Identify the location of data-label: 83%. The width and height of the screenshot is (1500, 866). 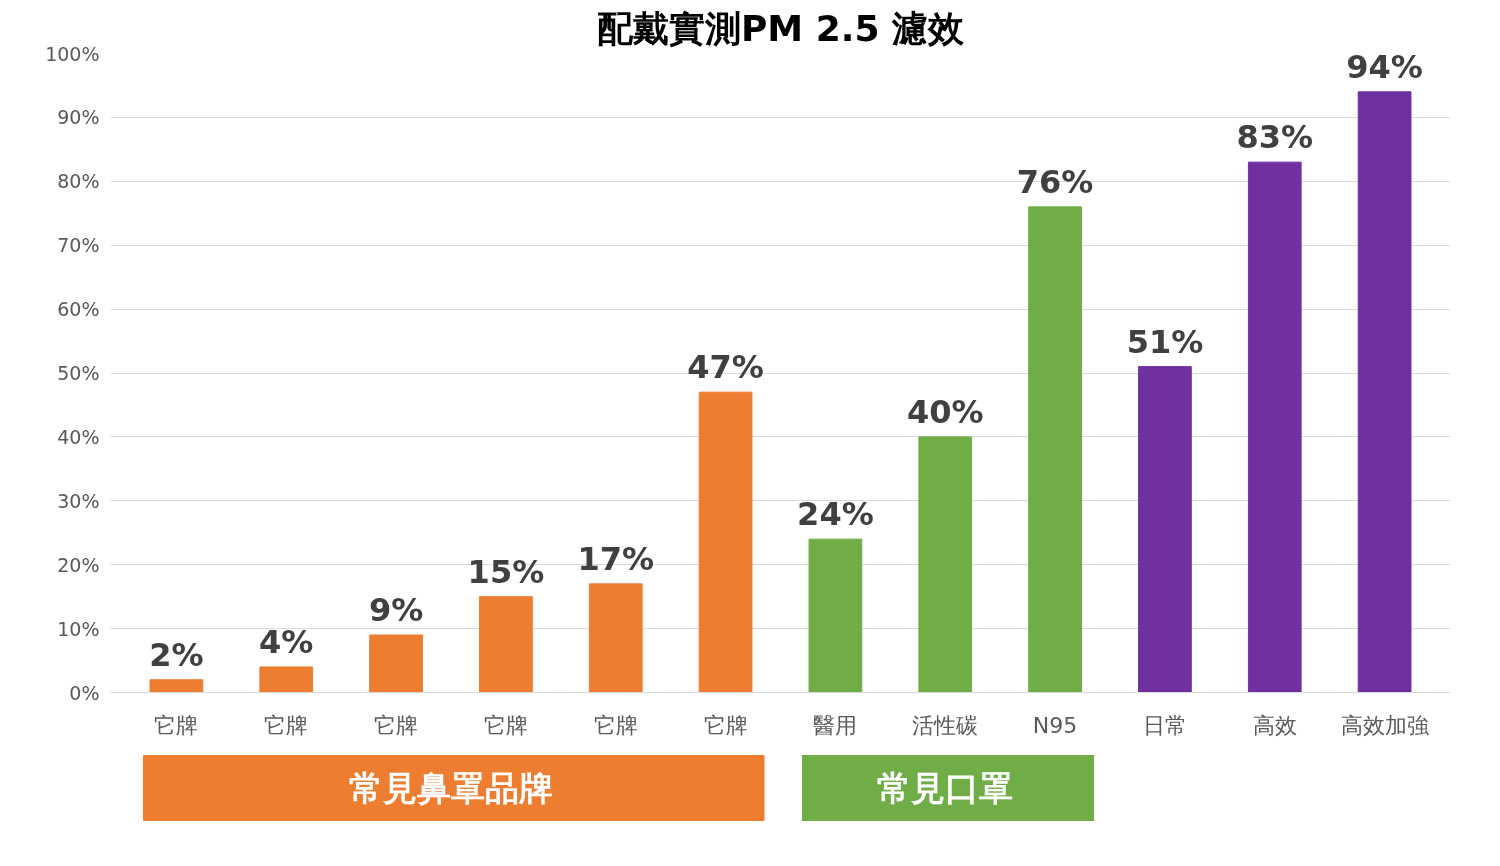
(1275, 137).